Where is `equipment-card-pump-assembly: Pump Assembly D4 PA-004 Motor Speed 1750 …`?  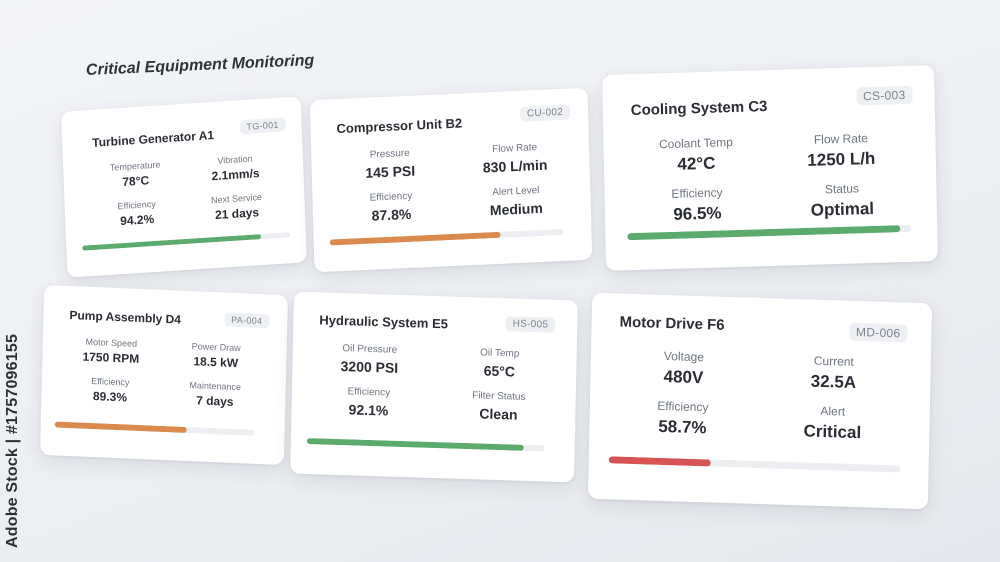 equipment-card-pump-assembly: Pump Assembly D4 PA-004 Motor Speed 1750 … is located at coordinates (164, 375).